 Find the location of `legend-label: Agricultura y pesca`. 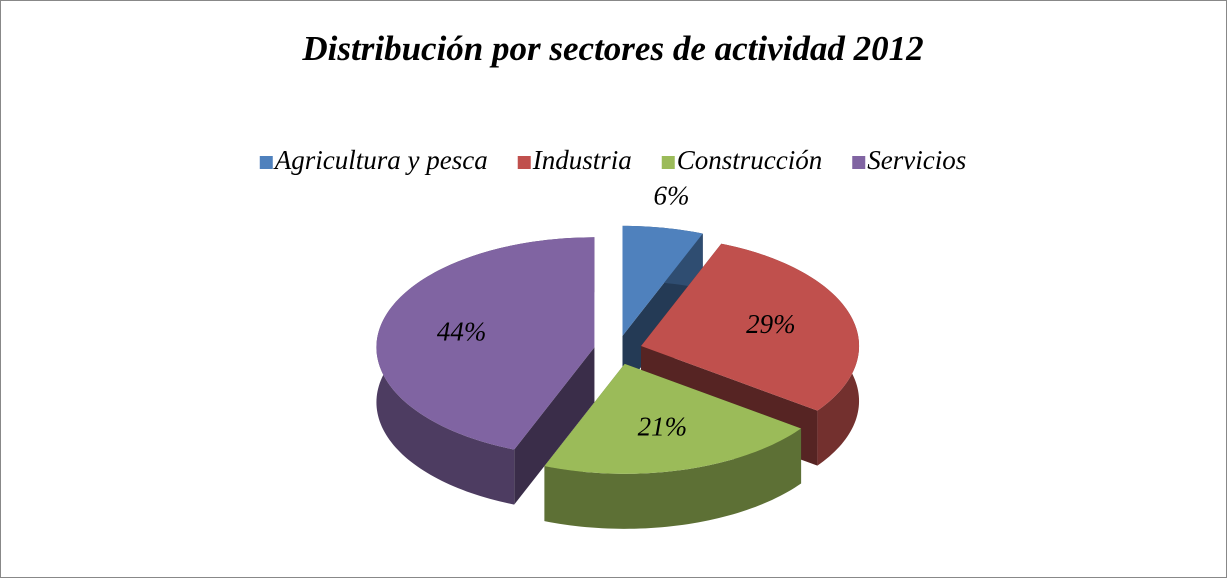

legend-label: Agricultura y pesca is located at coordinates (380, 160).